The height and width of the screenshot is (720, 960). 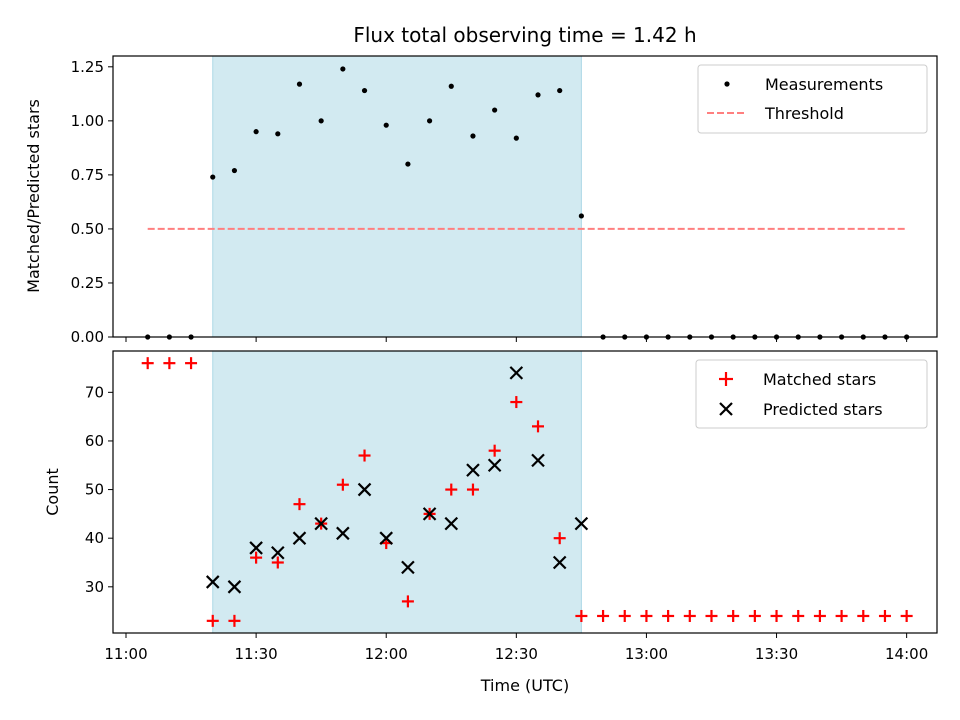 What do you see at coordinates (94, 392) in the screenshot?
I see `bottom-ytick-label: 70` at bounding box center [94, 392].